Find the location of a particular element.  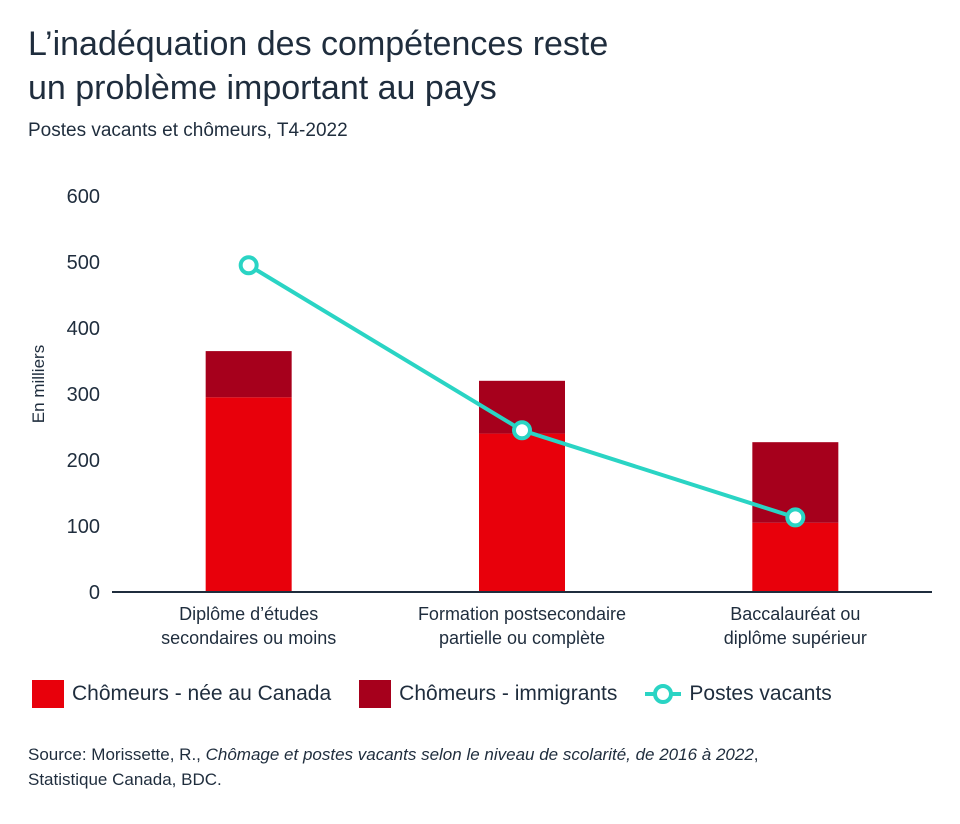

y-tick-label: 500 is located at coordinates (83, 263).